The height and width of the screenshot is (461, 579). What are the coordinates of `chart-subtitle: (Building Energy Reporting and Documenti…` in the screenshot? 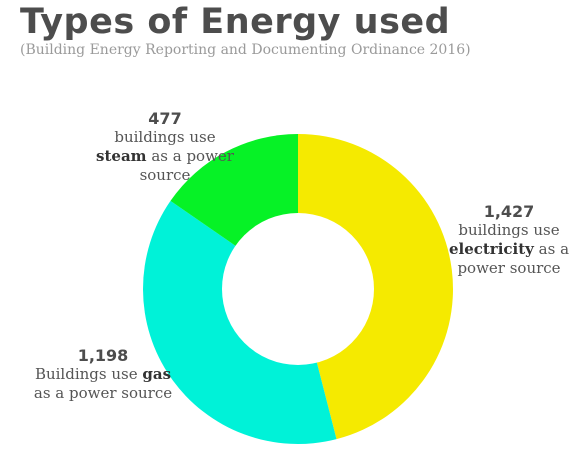 It's located at (245, 50).